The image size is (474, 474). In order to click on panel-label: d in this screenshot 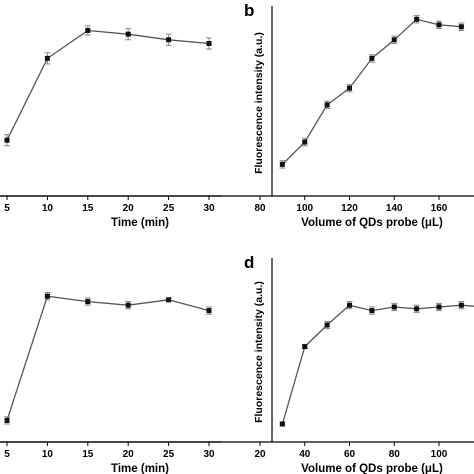, I will do `click(249, 262)`.